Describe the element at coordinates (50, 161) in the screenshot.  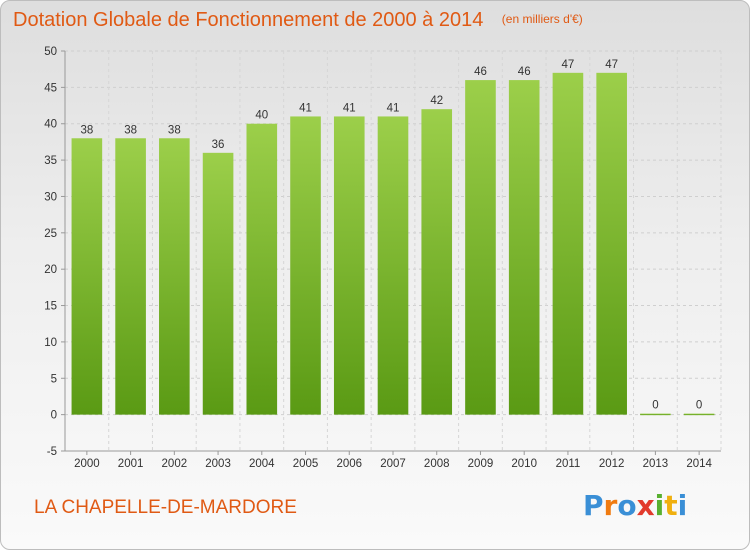
I see `y-tick-label: 35` at that location.